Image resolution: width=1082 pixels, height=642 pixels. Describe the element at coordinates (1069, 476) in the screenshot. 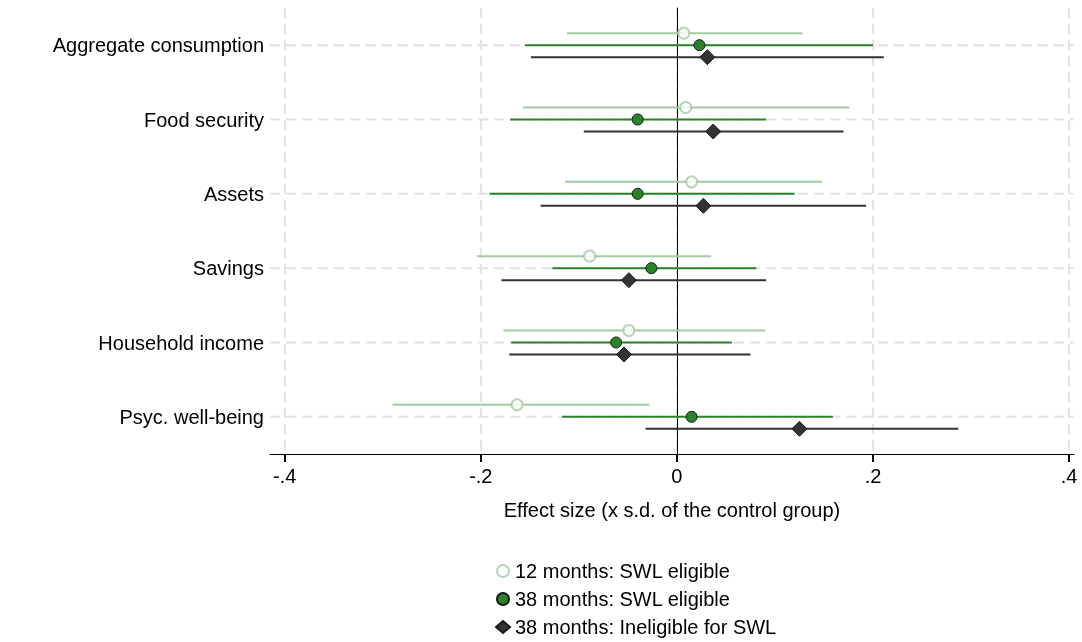

I see `x-tick-label: .4` at that location.